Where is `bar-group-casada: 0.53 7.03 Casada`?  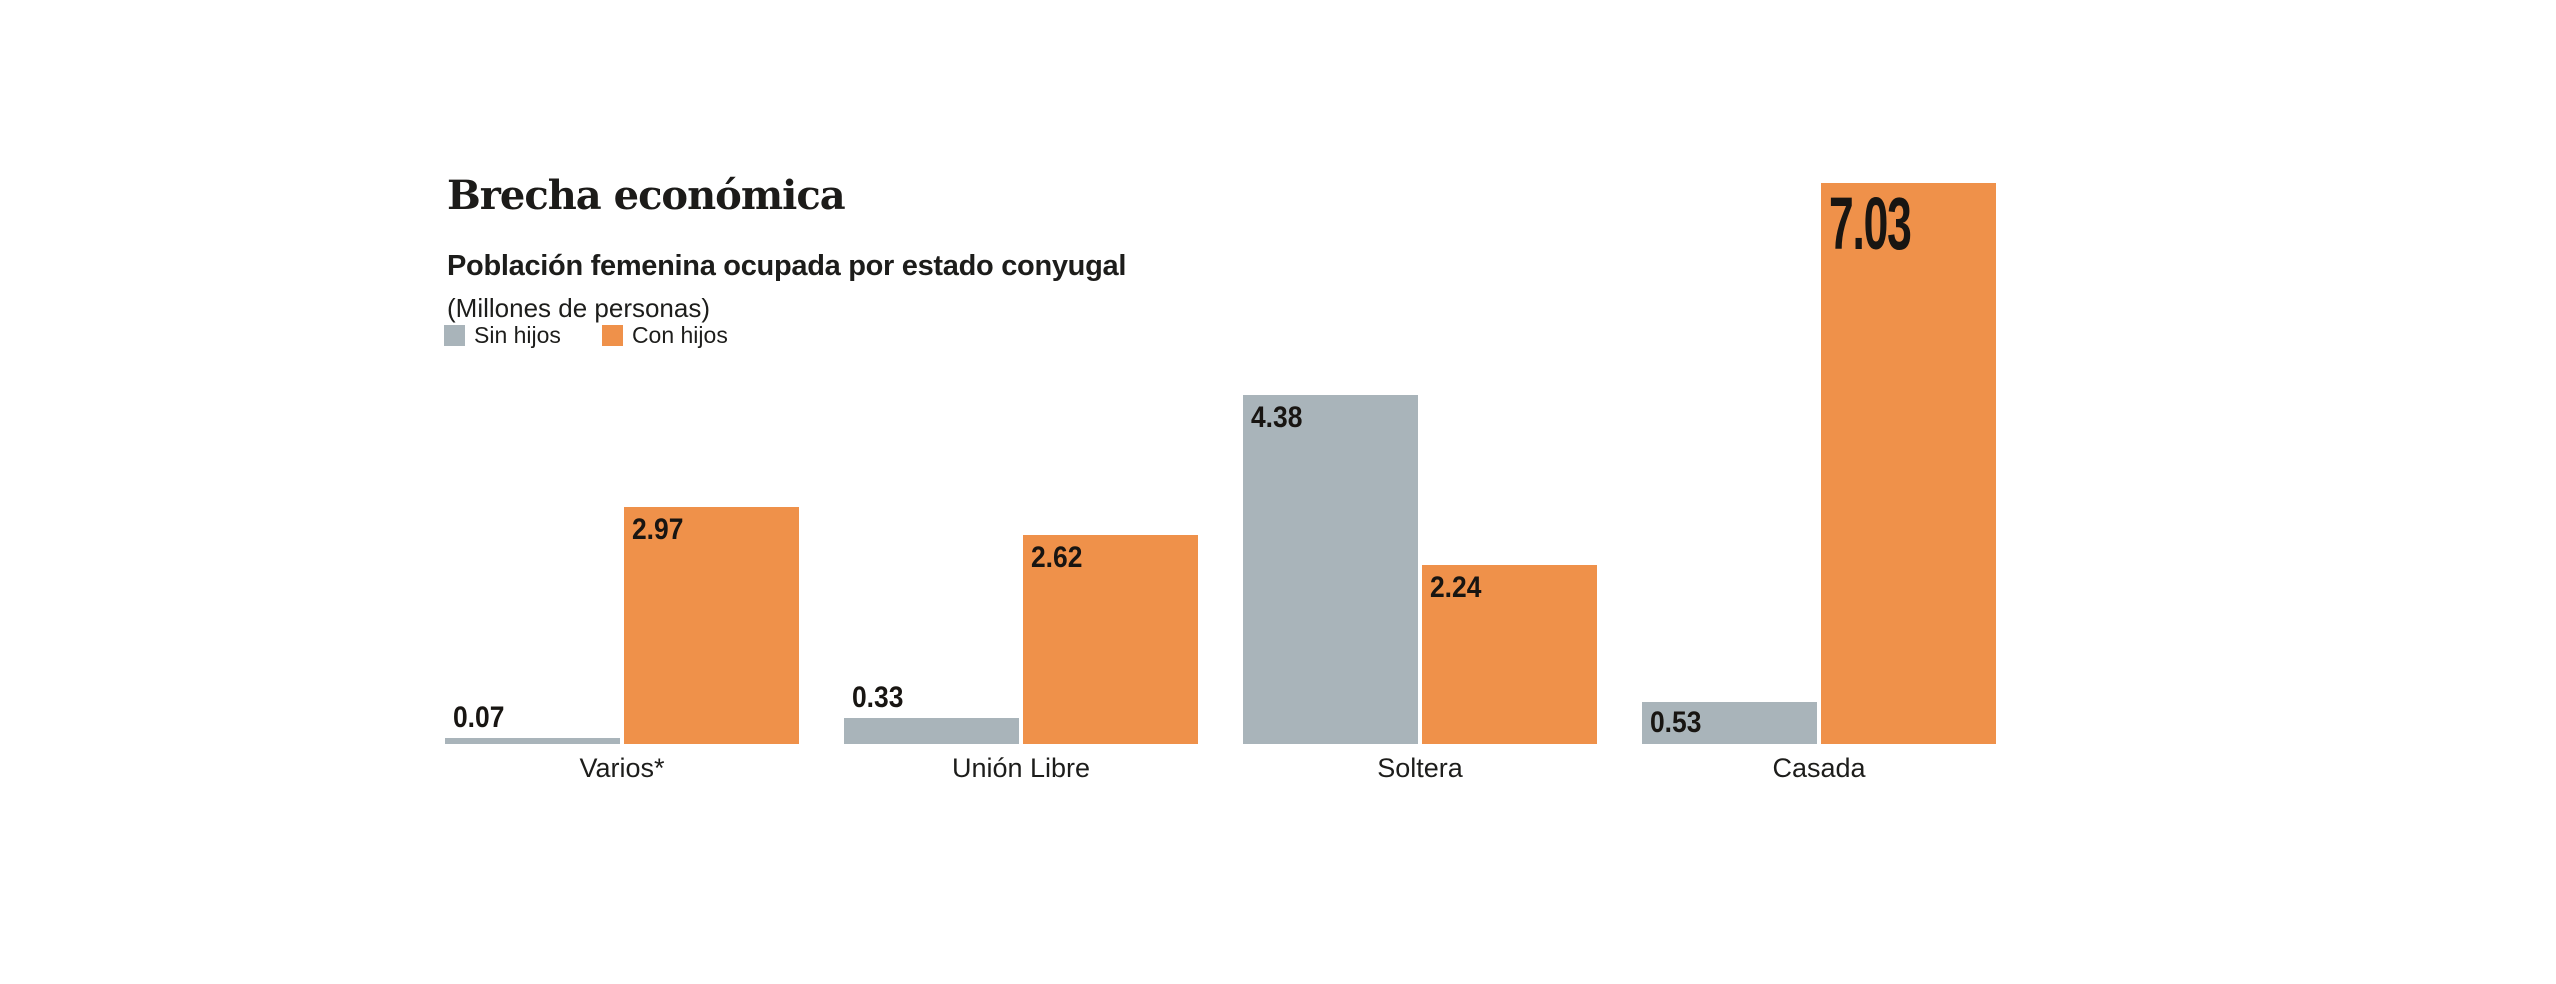
bar-group-casada: 0.53 7.03 Casada is located at coordinates (1819, 483).